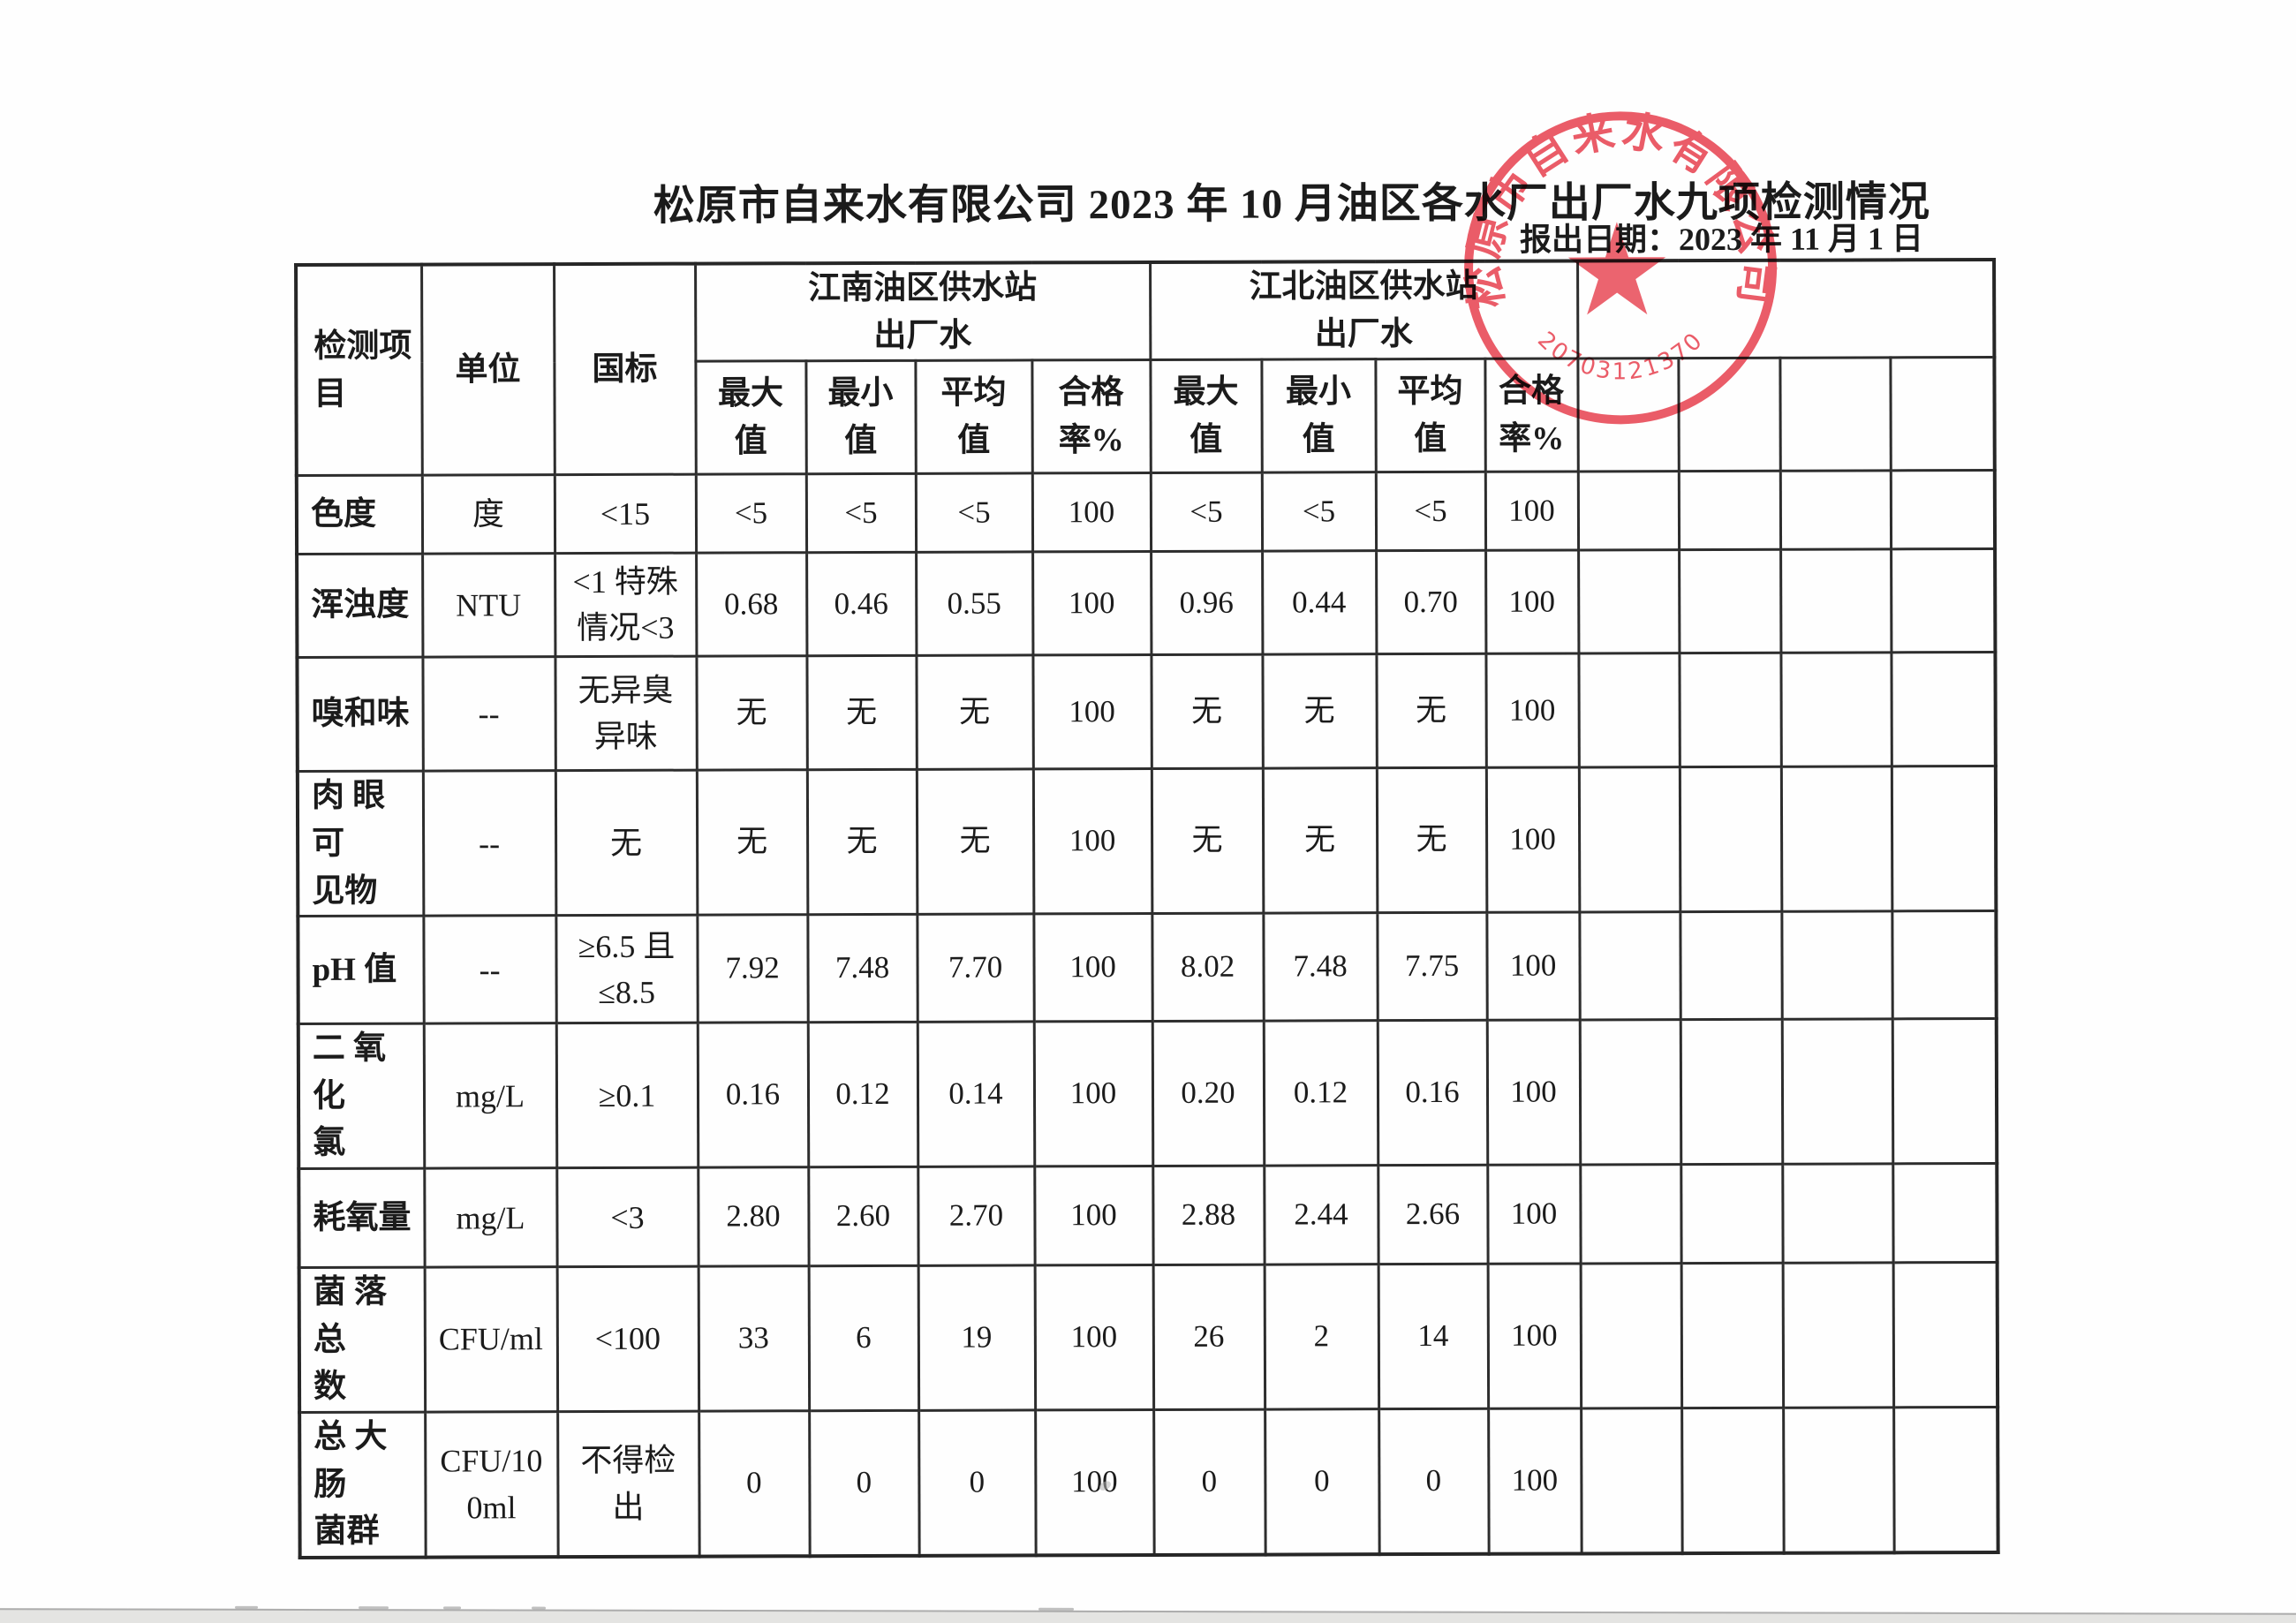  What do you see at coordinates (626, 969) in the screenshot?
I see `cell-standard: ≥6.5 且 ≤8.5` at bounding box center [626, 969].